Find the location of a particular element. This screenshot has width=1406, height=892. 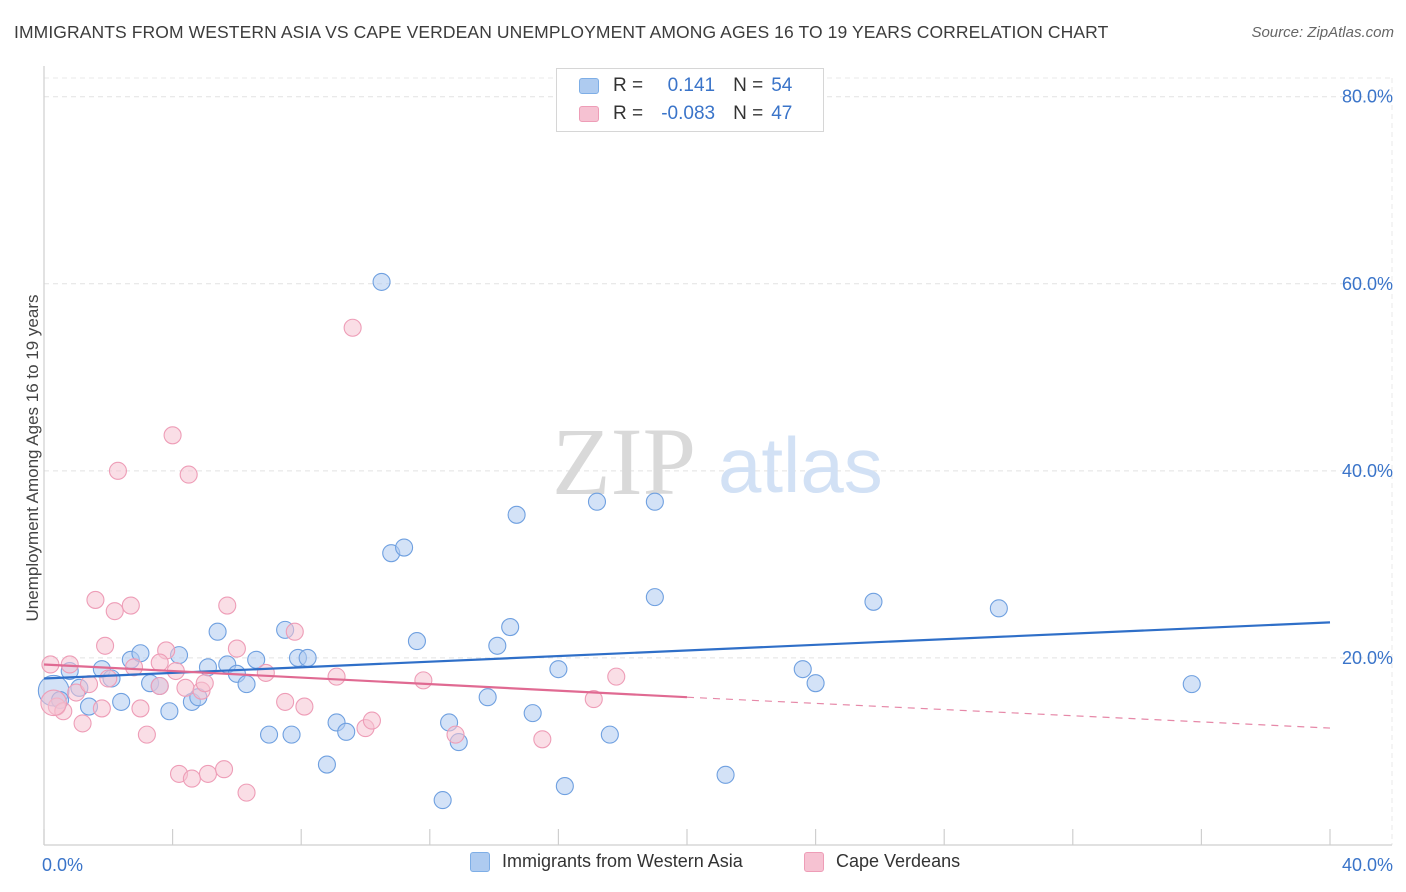

trendline-western-asia is located at coordinates (687, 650).